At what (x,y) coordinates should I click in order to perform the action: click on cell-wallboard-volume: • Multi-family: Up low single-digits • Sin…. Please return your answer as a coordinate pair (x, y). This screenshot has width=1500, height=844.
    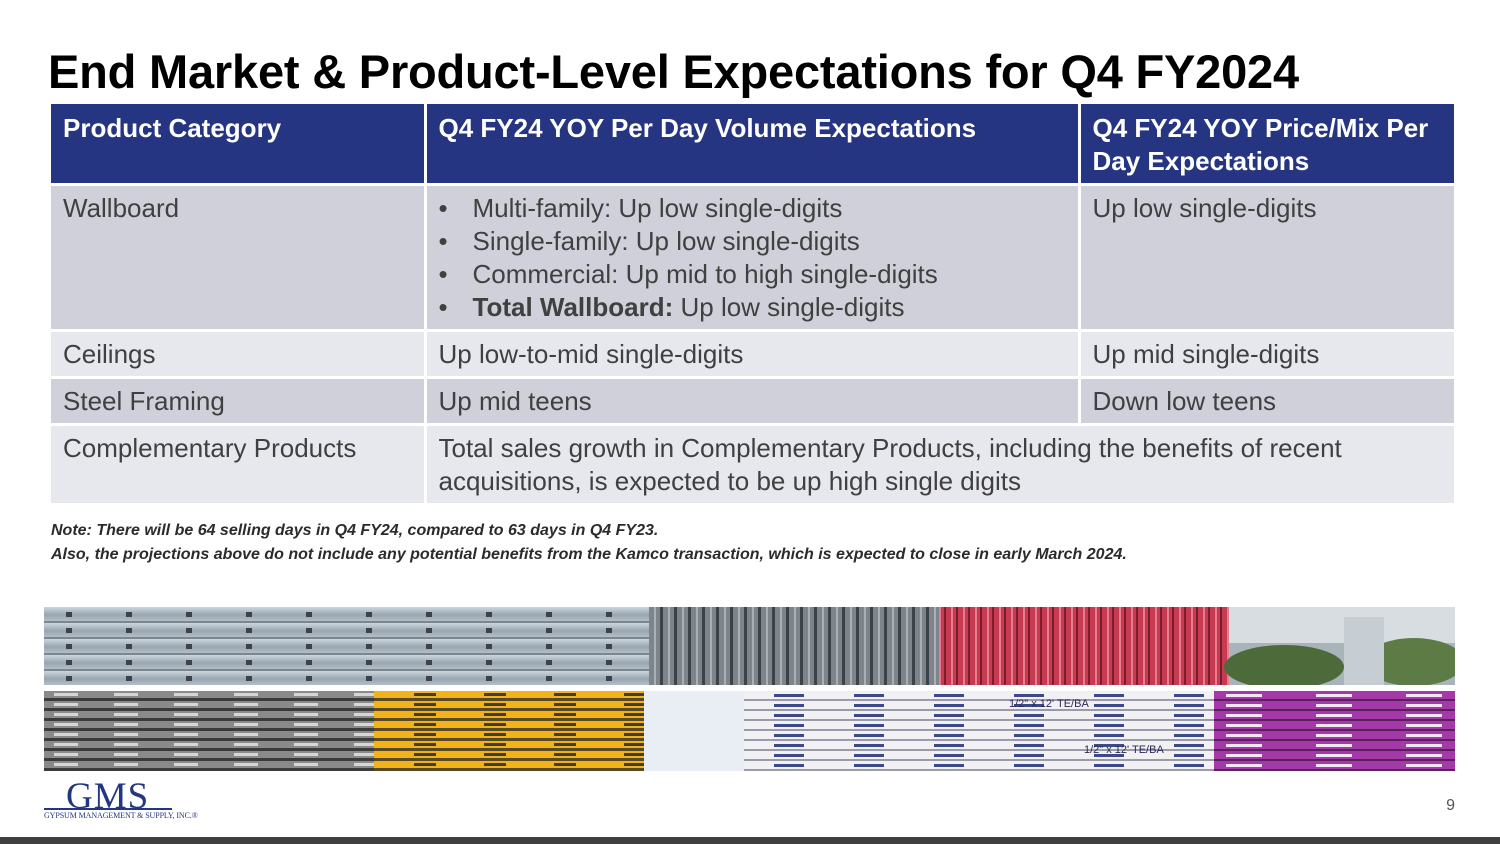
    Looking at the image, I should click on (753, 258).